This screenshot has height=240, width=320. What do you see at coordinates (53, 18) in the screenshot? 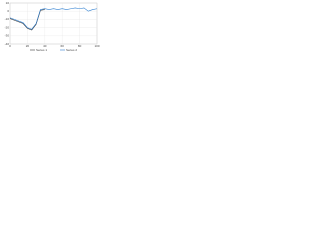
I see `series-line` at bounding box center [53, 18].